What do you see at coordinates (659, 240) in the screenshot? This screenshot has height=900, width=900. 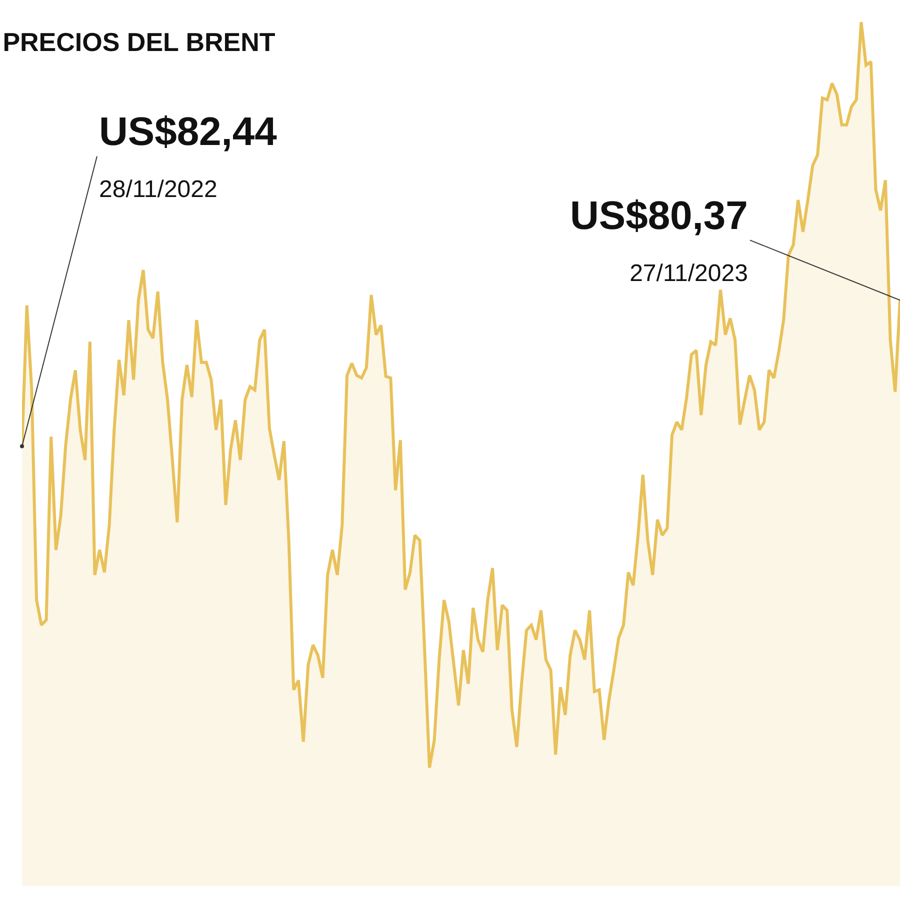 I see `annotation: US$80,37 27/11/2023` at bounding box center [659, 240].